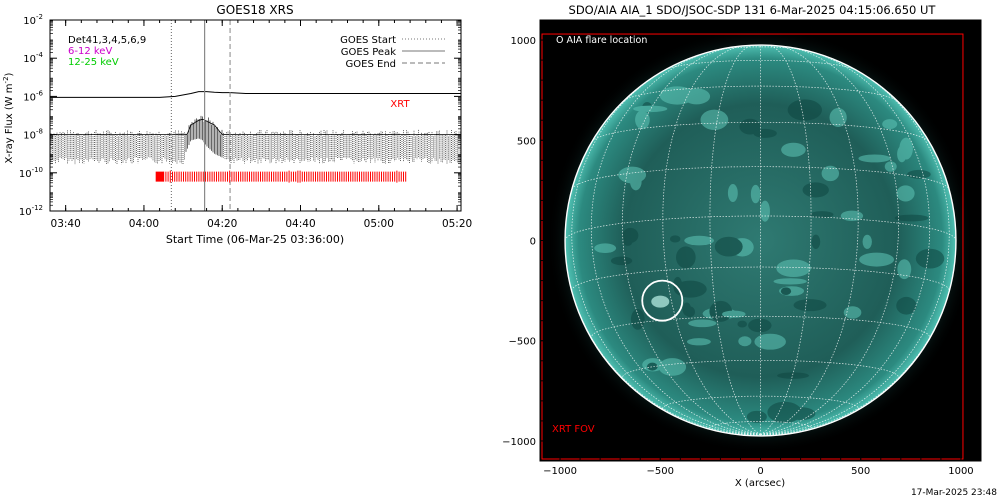 The height and width of the screenshot is (500, 1000). I want to click on x-tick-label: 0, so click(760, 471).